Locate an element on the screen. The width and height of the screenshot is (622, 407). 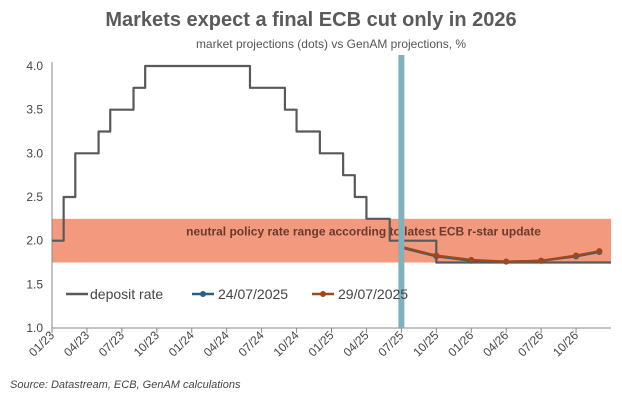
neutral-band is located at coordinates (331, 240).